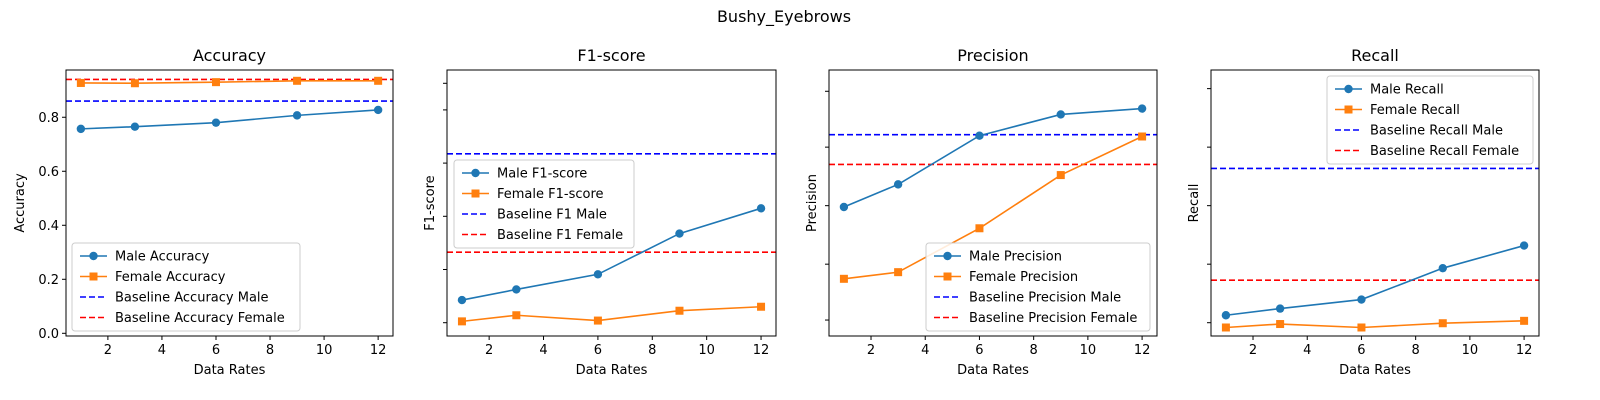  Describe the element at coordinates (229, 55) in the screenshot. I see `subplot-title: Accuracy` at that location.